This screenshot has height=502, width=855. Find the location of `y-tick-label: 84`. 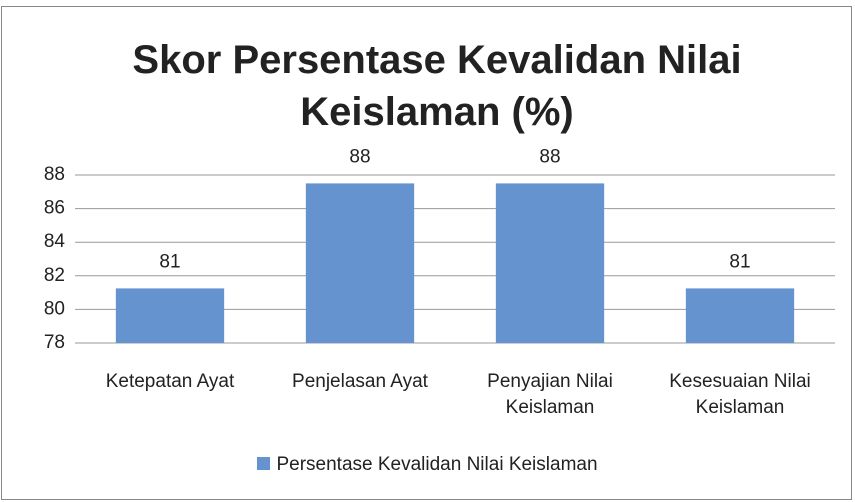

y-tick-label: 84 is located at coordinates (55, 241).